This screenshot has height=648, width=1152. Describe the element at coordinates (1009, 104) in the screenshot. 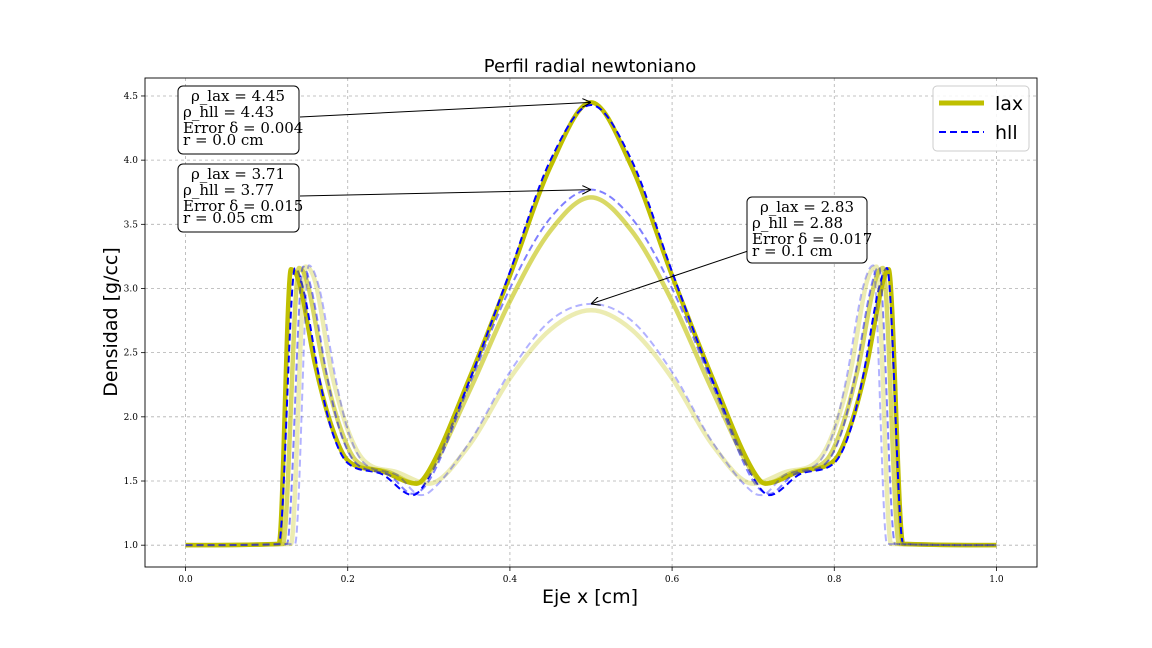

I see `legend-label-lax: lax` at that location.